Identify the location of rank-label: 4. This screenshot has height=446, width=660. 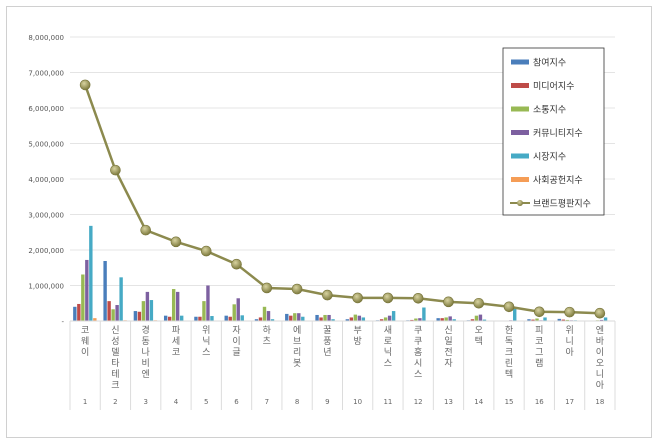
(176, 402).